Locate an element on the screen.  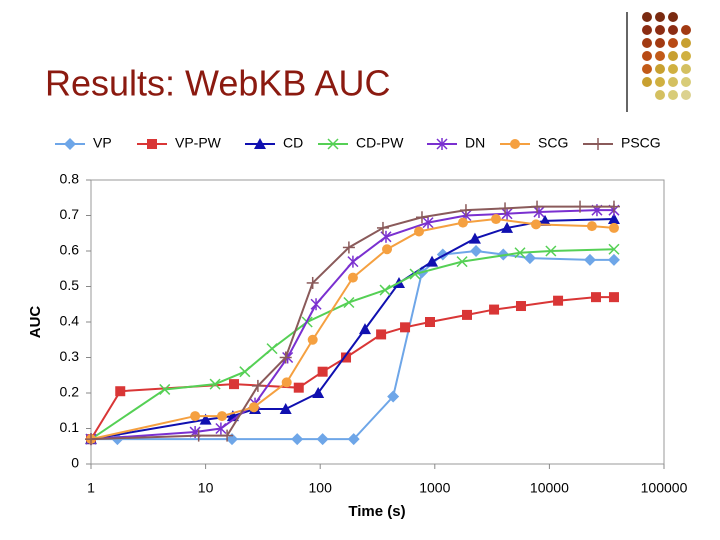
legend: VP VP-PW CD CD-PW DN SCG PSCG is located at coordinates (358, 143).